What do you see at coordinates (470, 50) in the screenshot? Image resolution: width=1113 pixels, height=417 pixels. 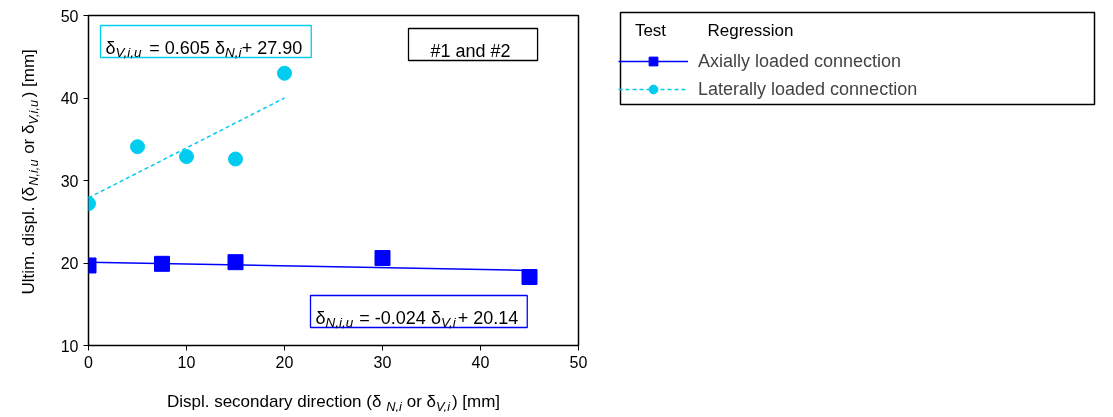 I see `annotation: #1 and #2` at bounding box center [470, 50].